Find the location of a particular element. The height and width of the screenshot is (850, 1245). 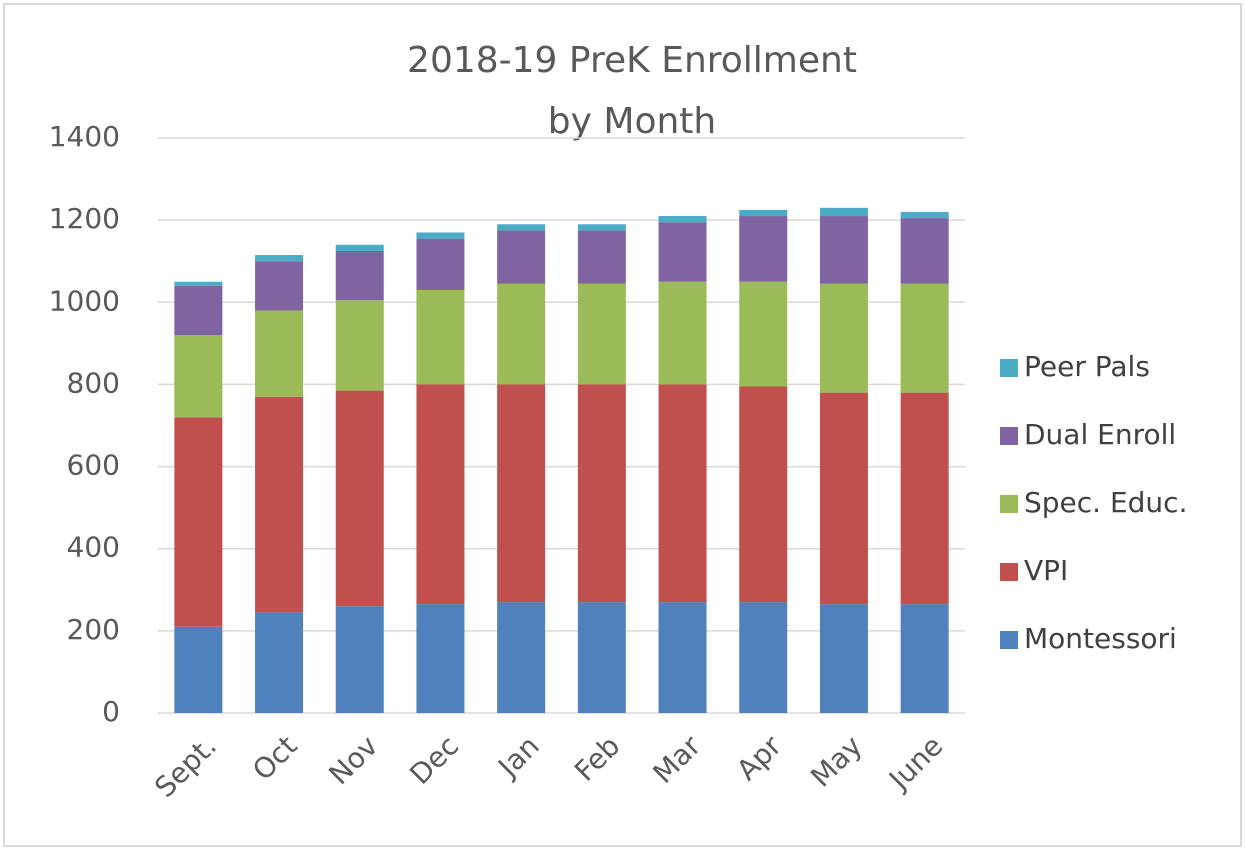

legend-label: Montessori is located at coordinates (1100, 638).